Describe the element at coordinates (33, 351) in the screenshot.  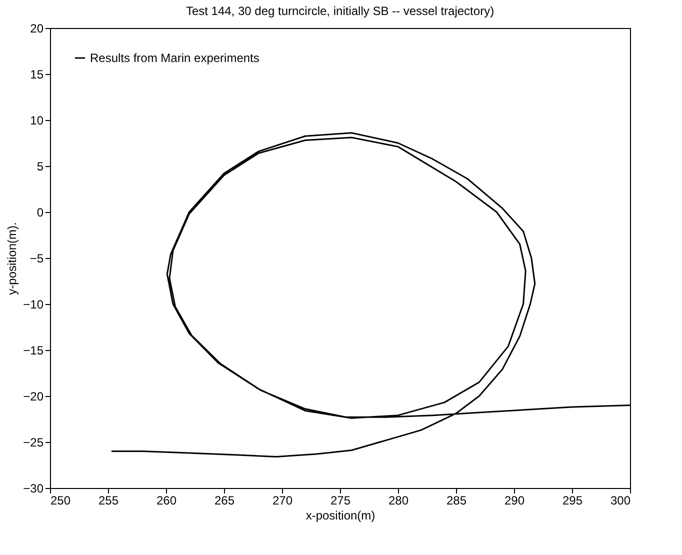
I see `y-tick-label: −15` at that location.